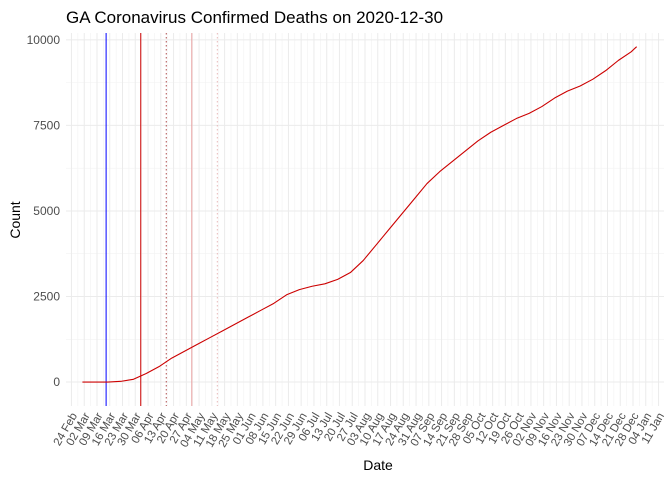  What do you see at coordinates (44, 40) in the screenshot?
I see `y-tick-label: 10000` at bounding box center [44, 40].